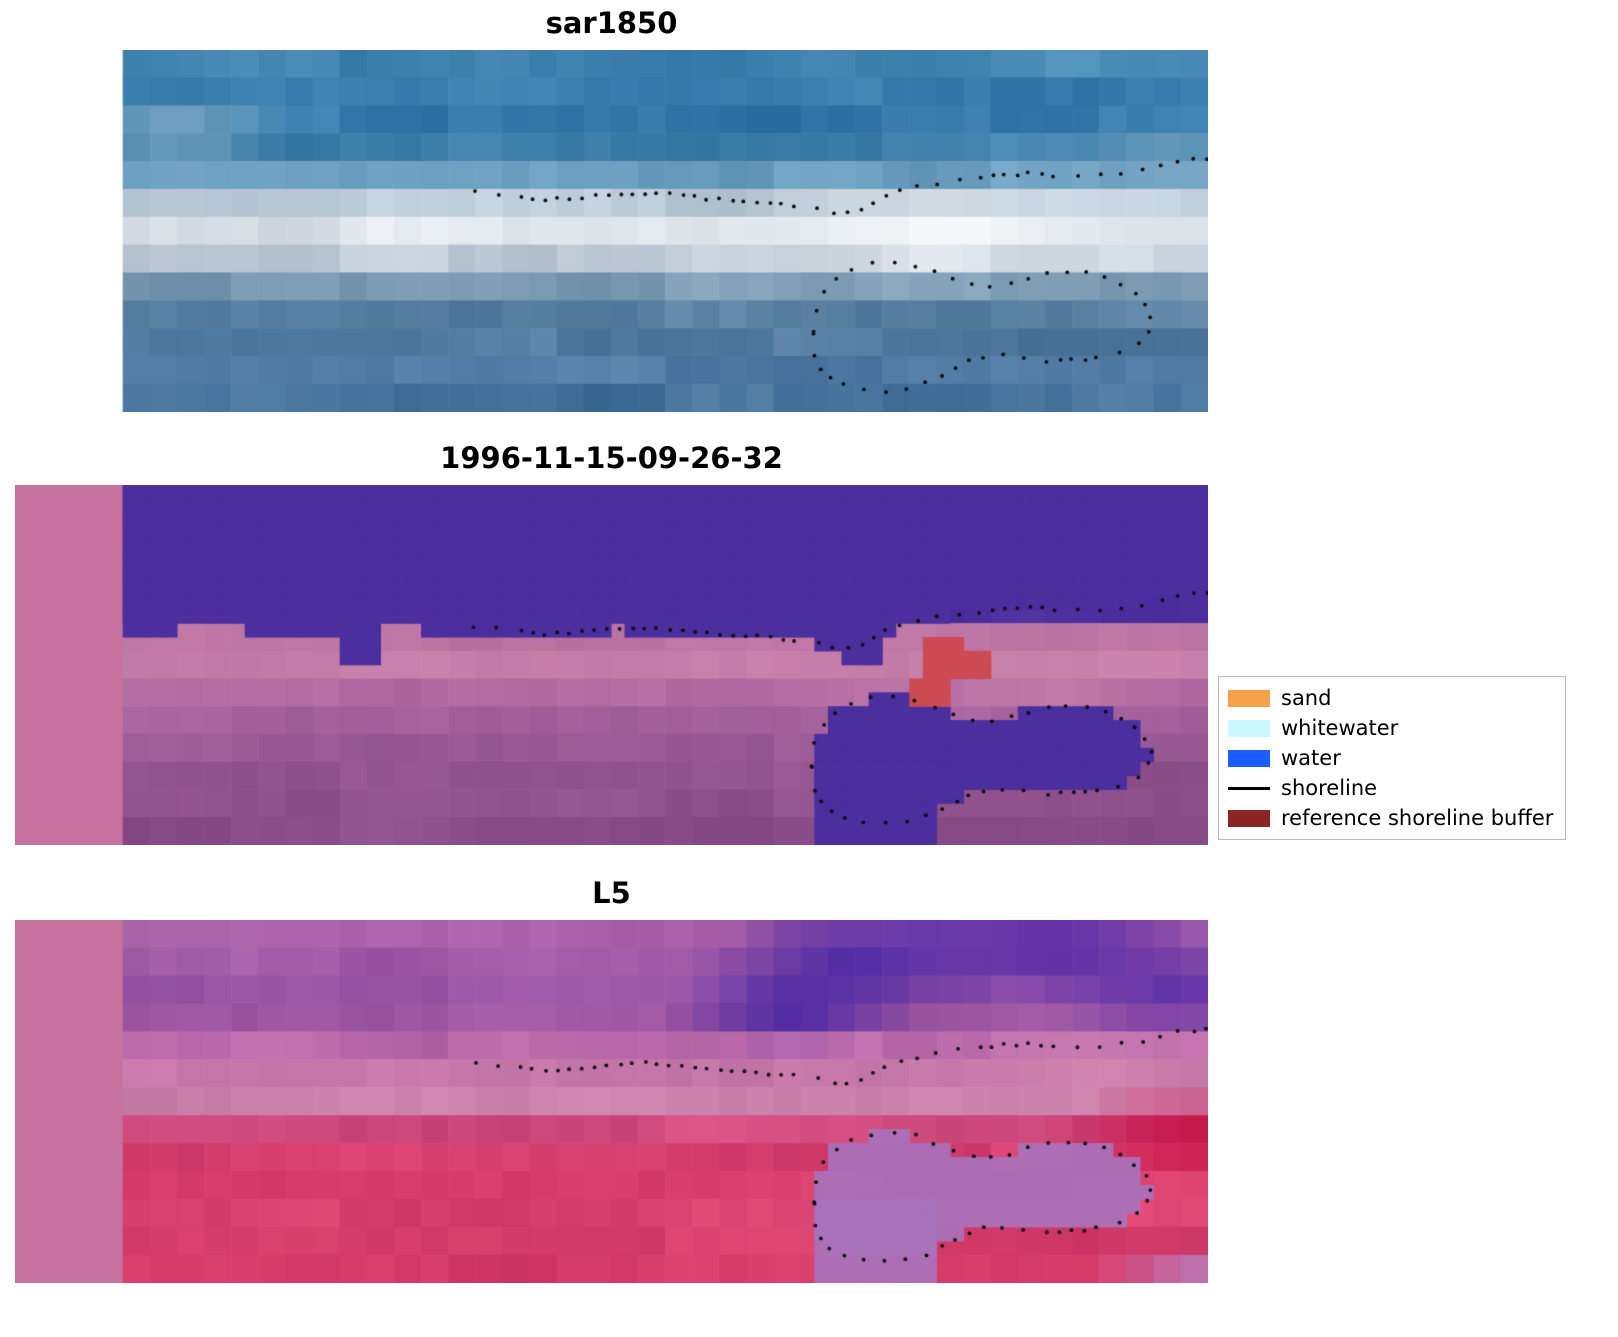 The height and width of the screenshot is (1337, 1618). Describe the element at coordinates (1417, 818) in the screenshot. I see `legend-item-label: reference shoreline buffer` at that location.